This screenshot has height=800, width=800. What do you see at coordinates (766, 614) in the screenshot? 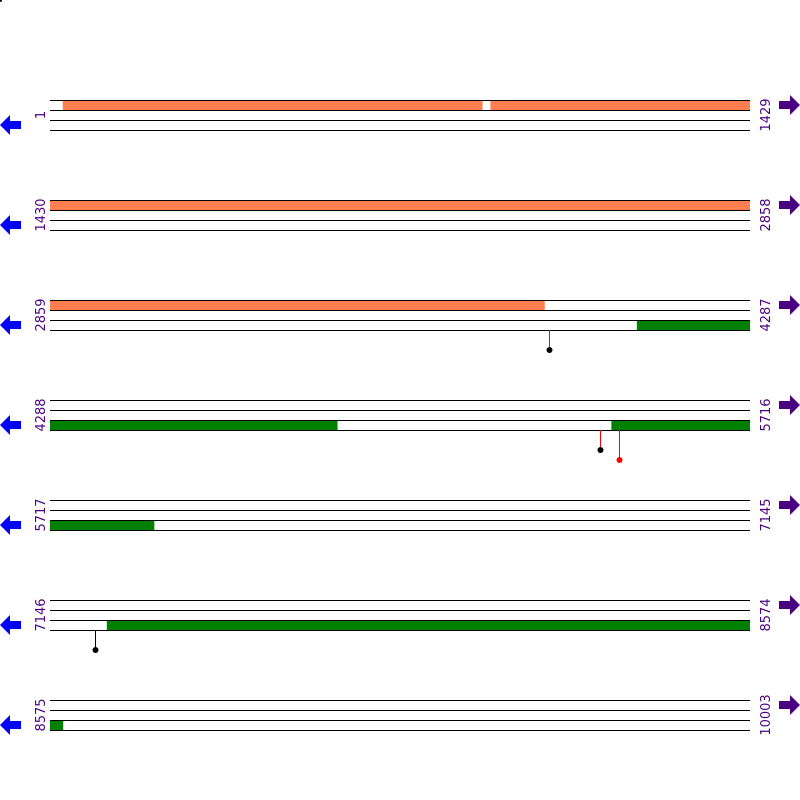
I see `end-position-label: 8574` at bounding box center [766, 614].